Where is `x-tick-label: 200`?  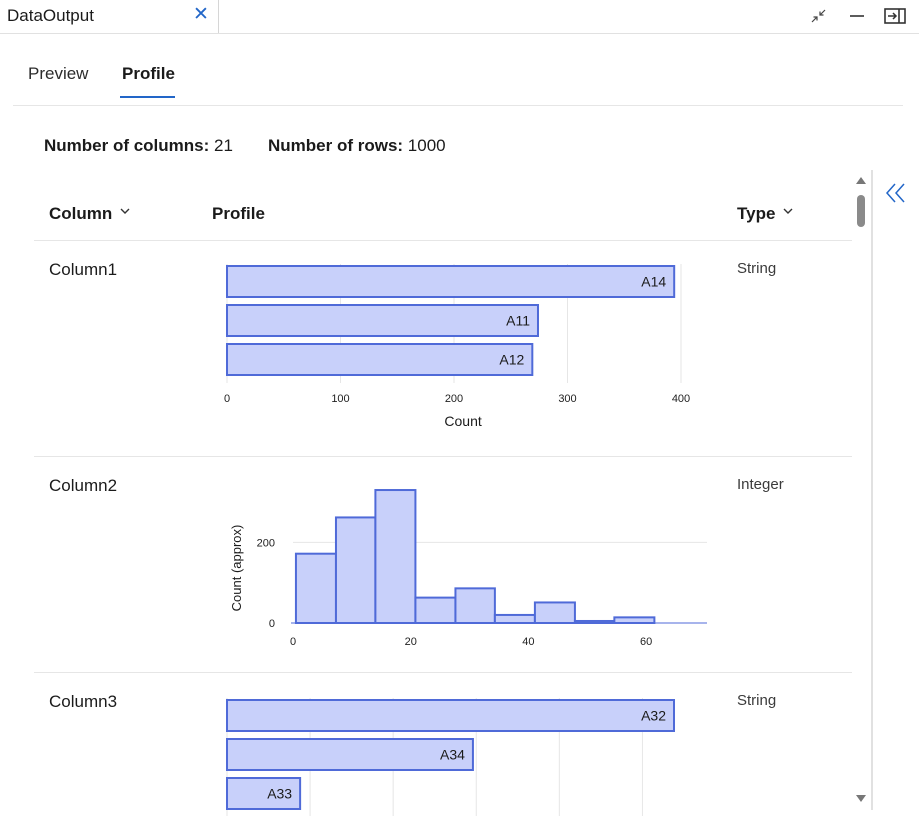 x-tick-label: 200 is located at coordinates (454, 399).